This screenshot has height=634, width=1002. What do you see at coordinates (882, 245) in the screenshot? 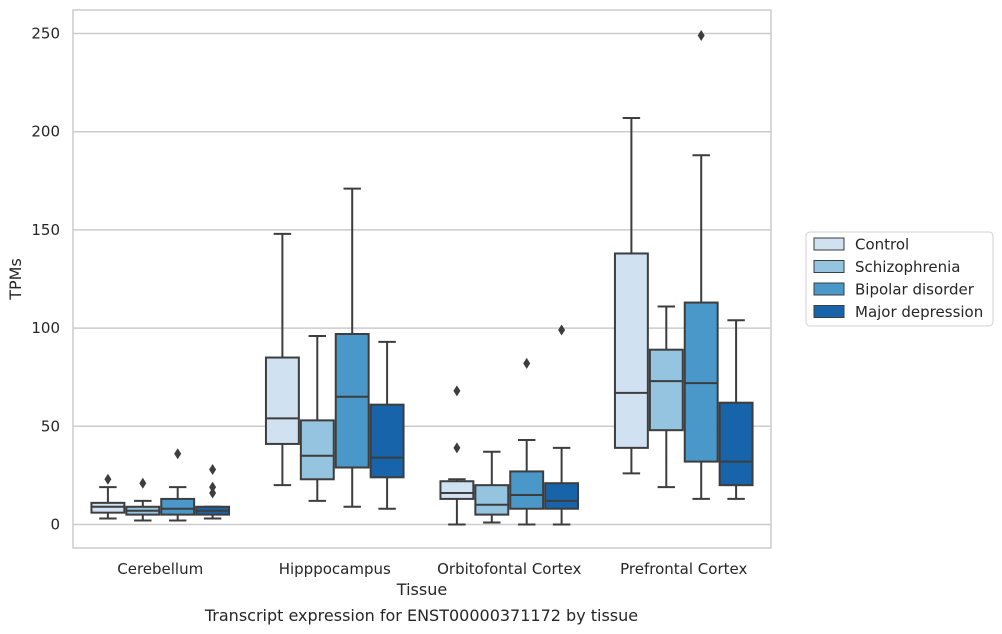
I see `legend-label: Control` at bounding box center [882, 245].